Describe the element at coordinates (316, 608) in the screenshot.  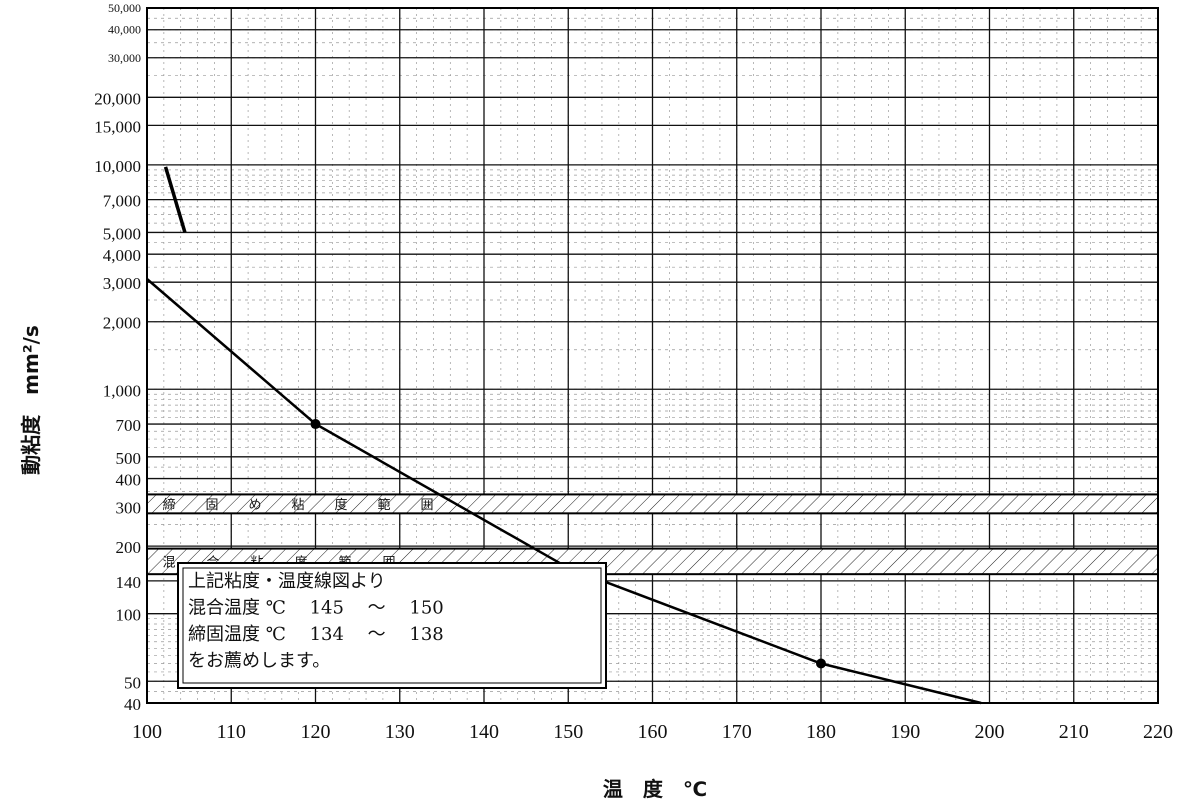
I see `note-line: 混合温度 ℃ 145 ～ 150` at that location.